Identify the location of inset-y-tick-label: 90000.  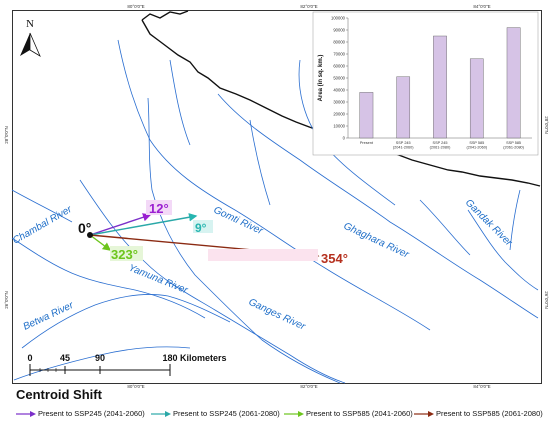
(339, 30).